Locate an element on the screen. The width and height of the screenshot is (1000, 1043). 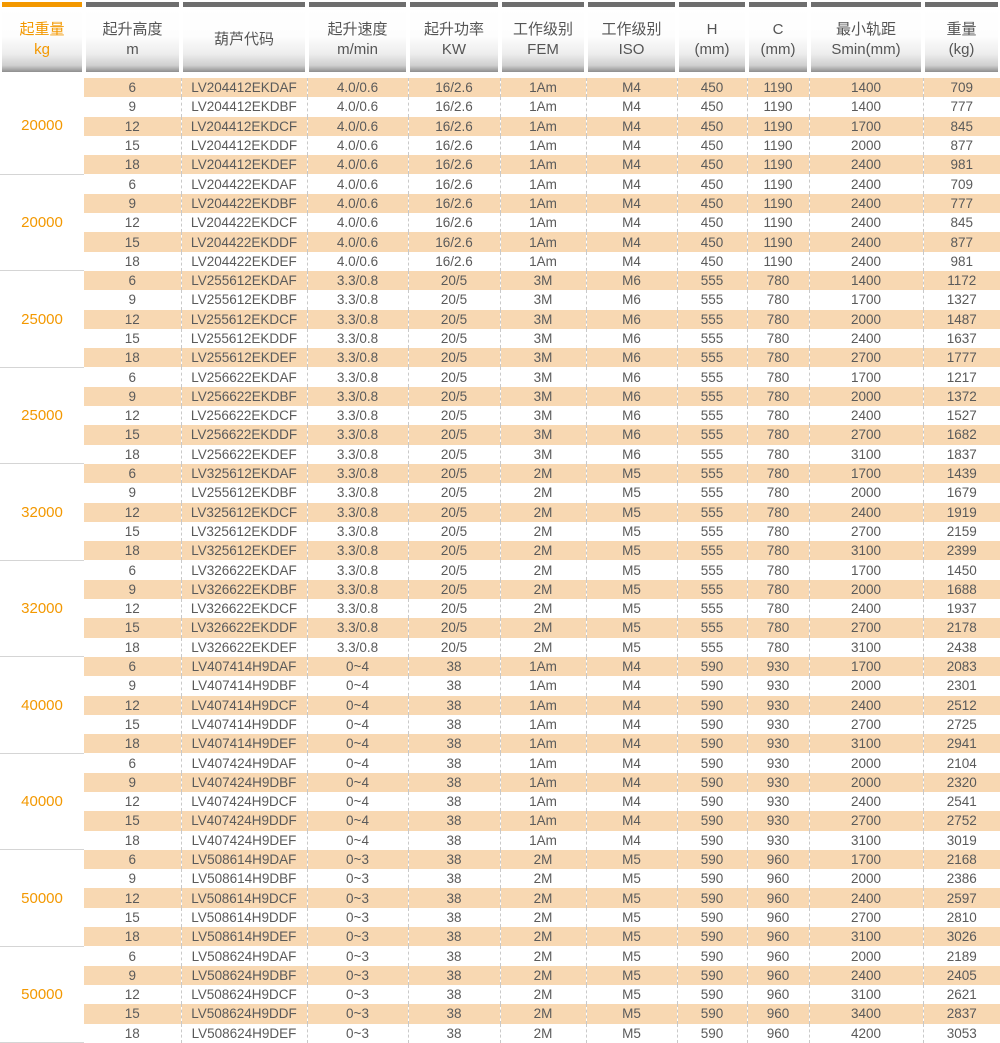
cell-iso: M6 is located at coordinates (631, 435).